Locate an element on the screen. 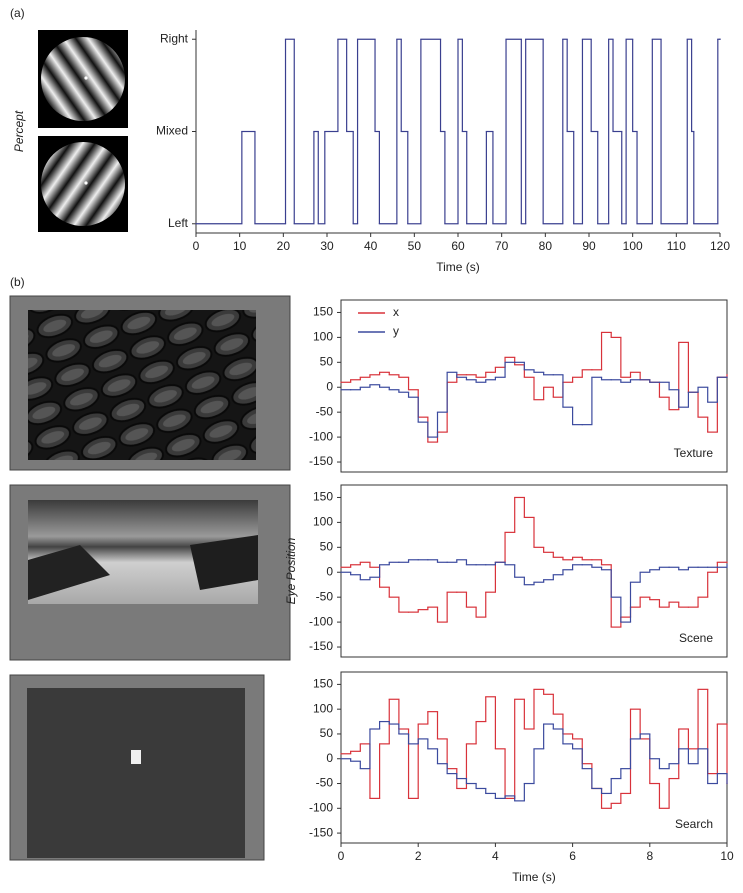 This screenshot has height=893, width=743. y-tick-label: Right is located at coordinates (174, 38).